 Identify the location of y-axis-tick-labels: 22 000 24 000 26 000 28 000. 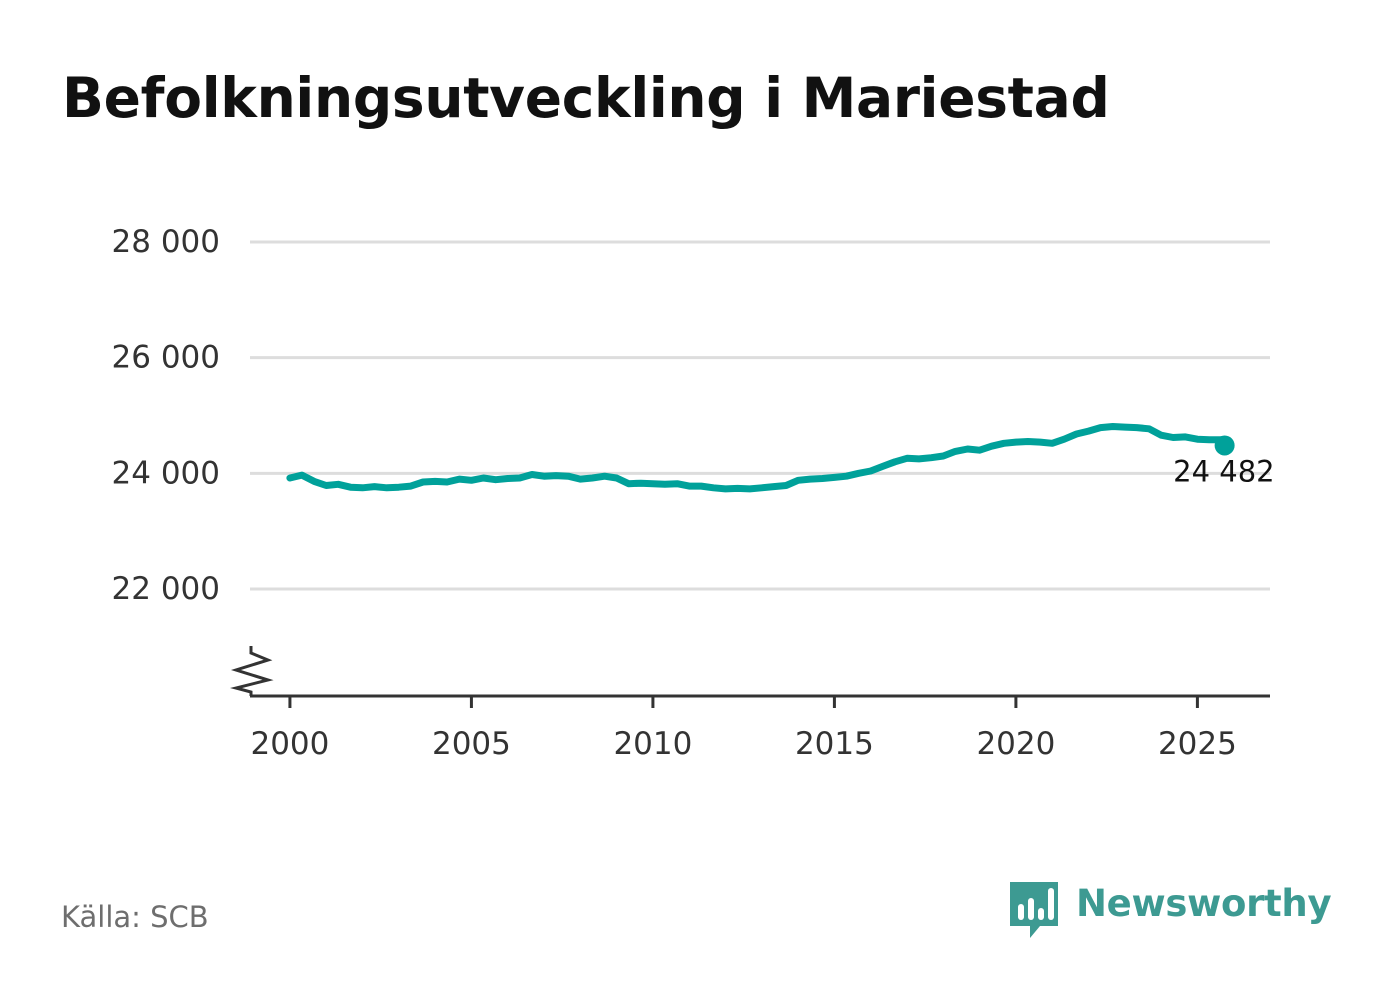
(166, 415).